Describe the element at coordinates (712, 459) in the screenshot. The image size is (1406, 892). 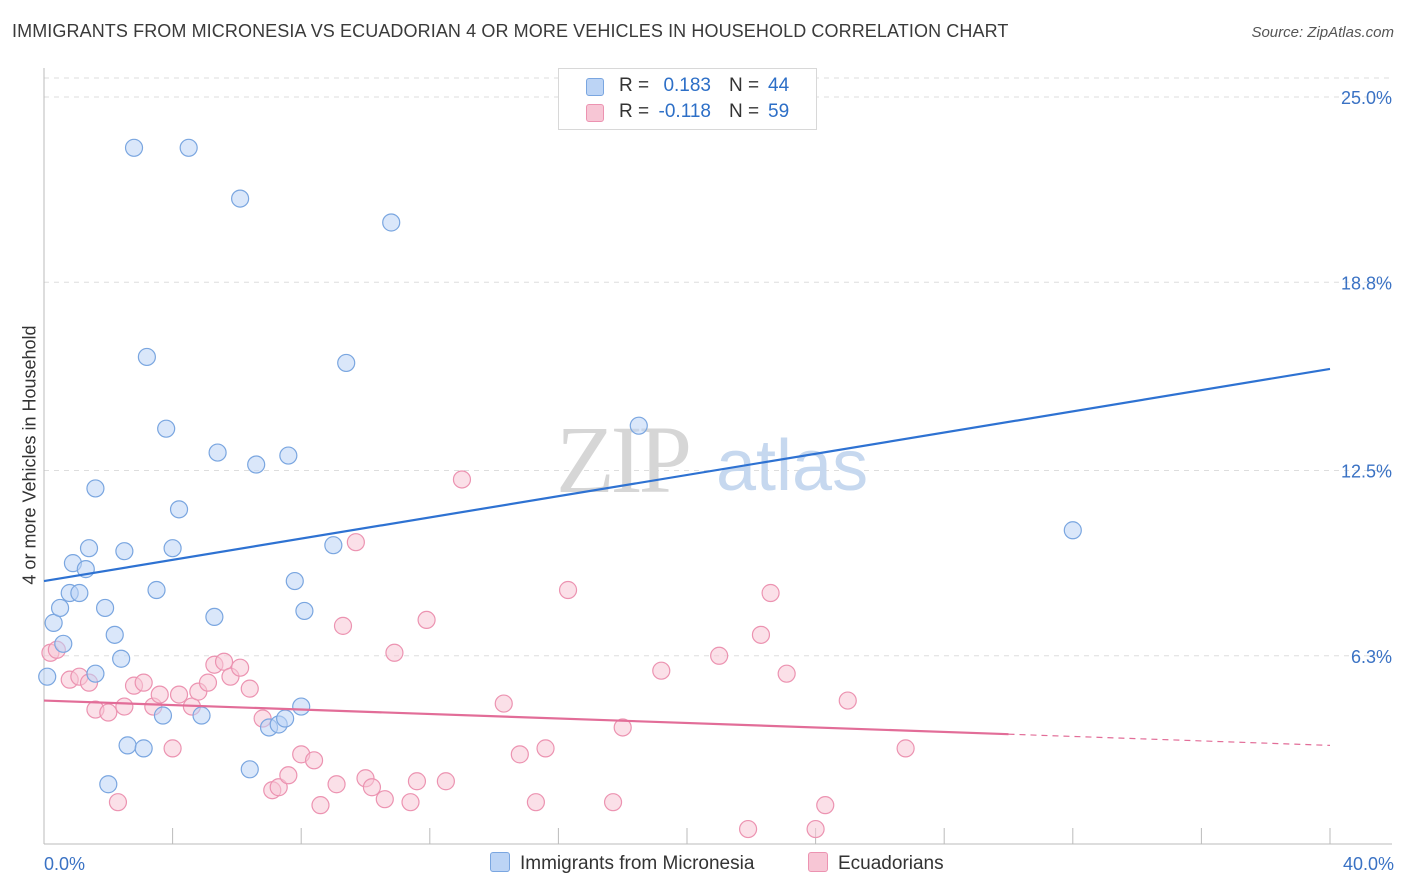
I see `watermark: ZIP atlas` at that location.